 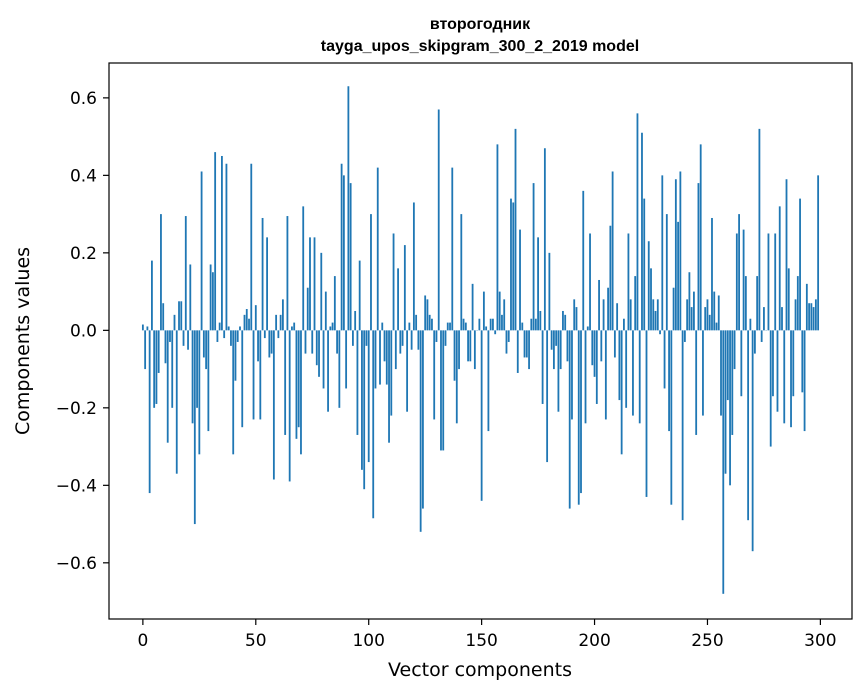 What do you see at coordinates (76, 486) in the screenshot?
I see `y-tick-label: −0.4` at bounding box center [76, 486].